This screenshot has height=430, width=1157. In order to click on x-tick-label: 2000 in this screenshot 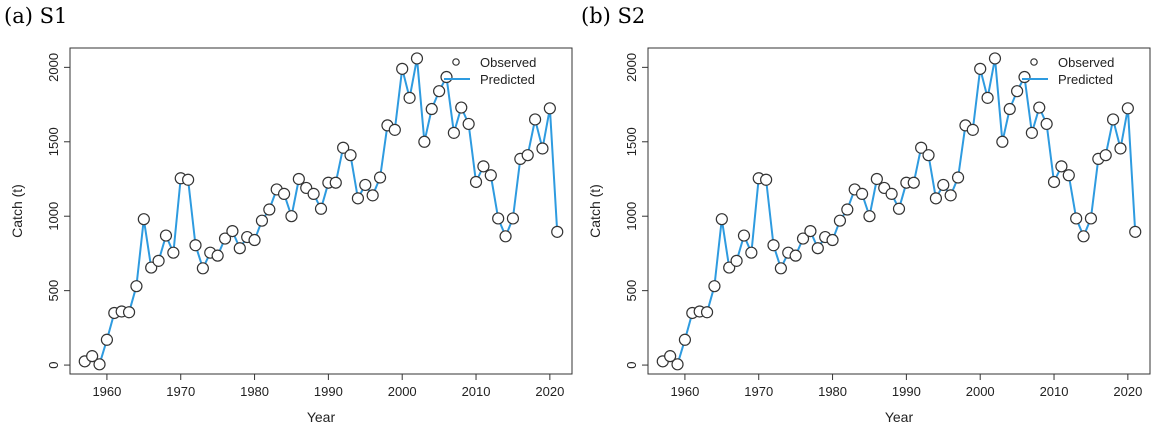, I will do `click(402, 391)`.